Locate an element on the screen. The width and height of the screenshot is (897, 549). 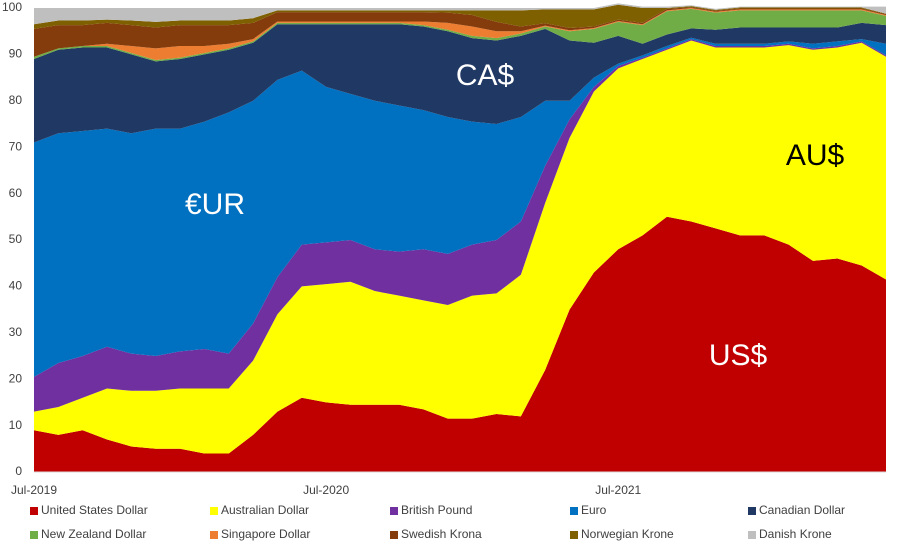
legend-label: Singapore Dollar is located at coordinates (265, 534).